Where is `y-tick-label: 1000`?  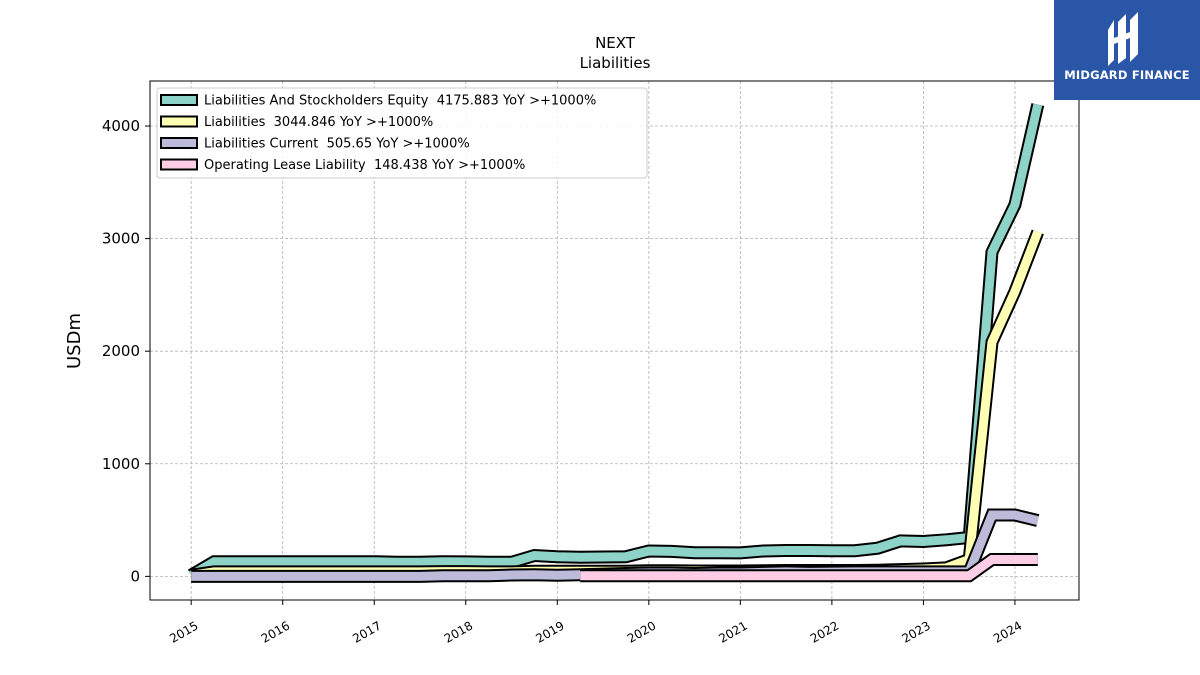 y-tick-label: 1000 is located at coordinates (121, 464).